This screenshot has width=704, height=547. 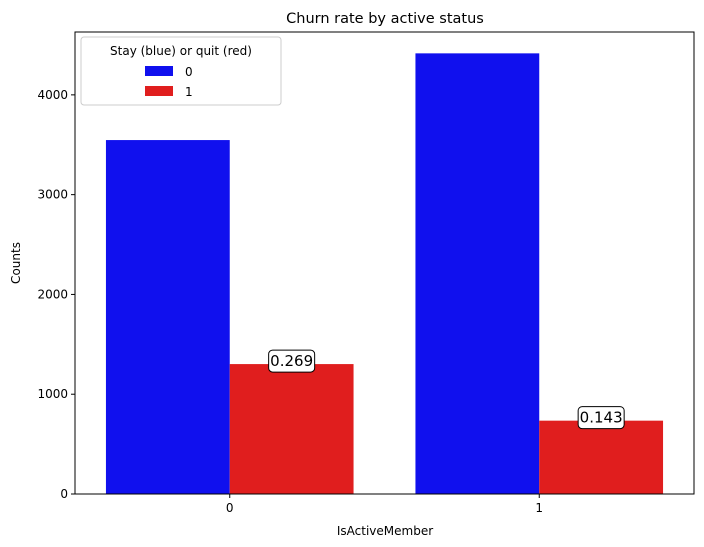 I want to click on y-tick-label: 4000, so click(x=52, y=95).